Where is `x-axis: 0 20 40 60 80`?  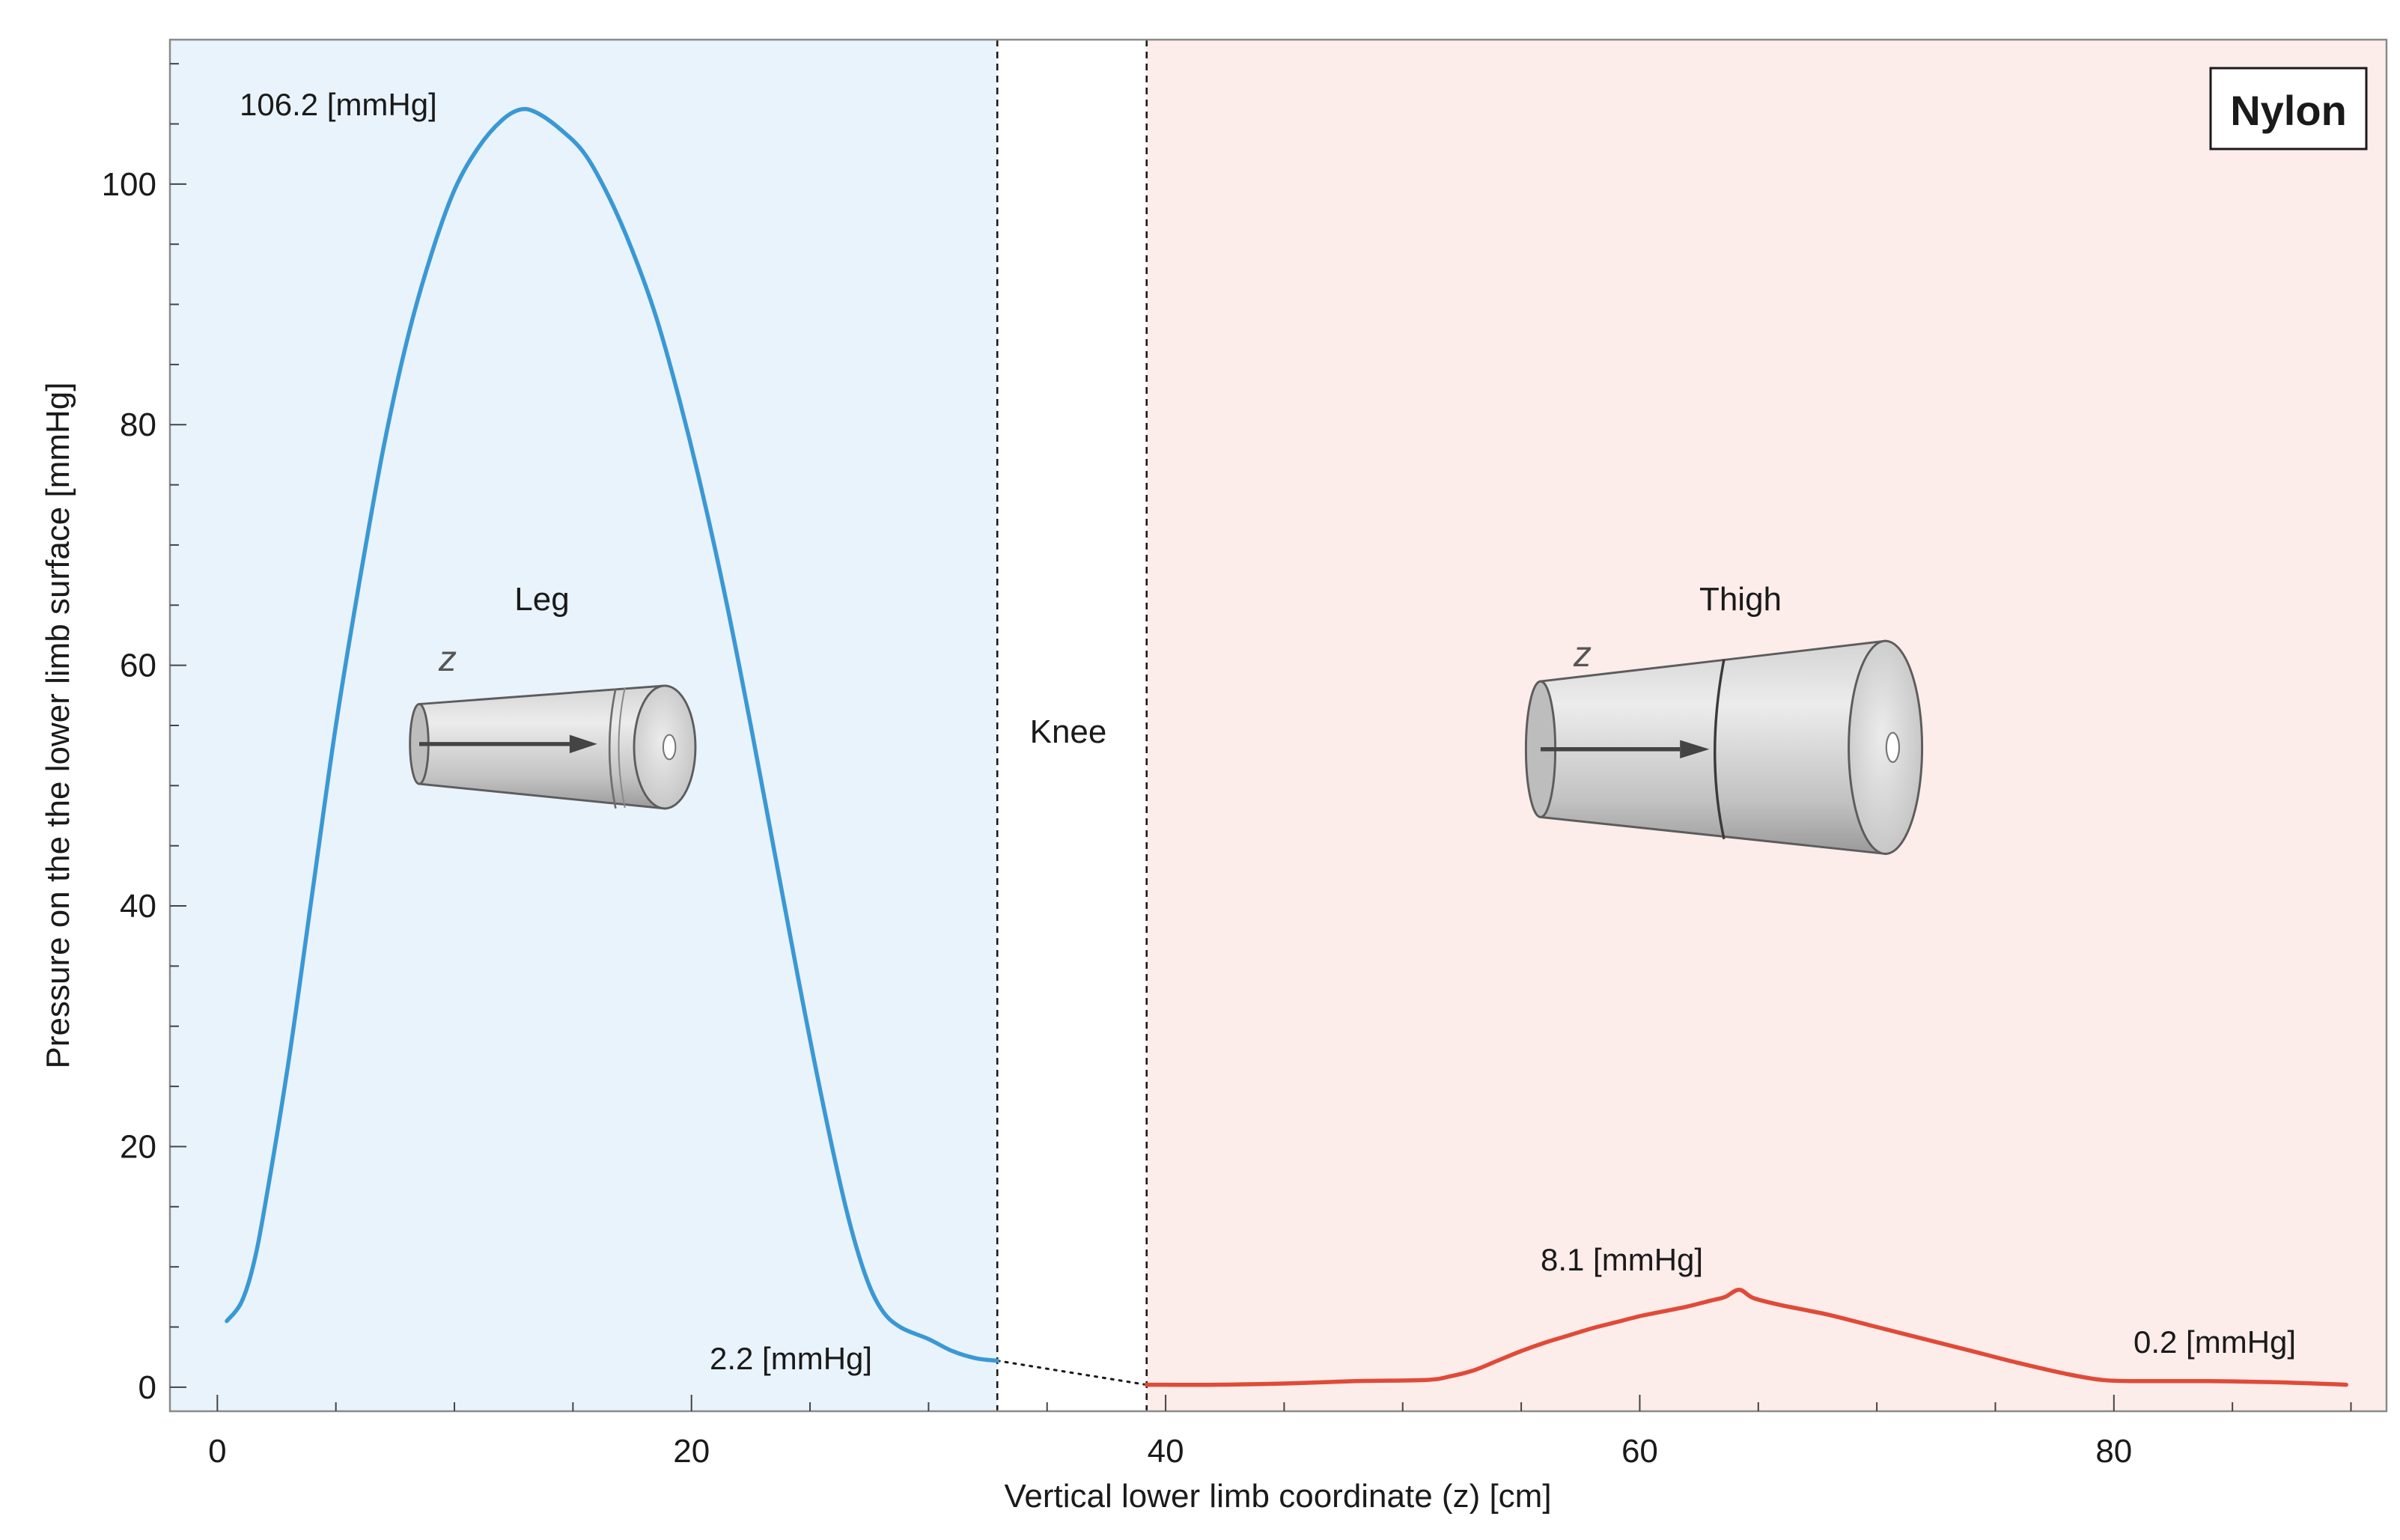
x-axis: 0 20 40 60 80 is located at coordinates (1280, 1432).